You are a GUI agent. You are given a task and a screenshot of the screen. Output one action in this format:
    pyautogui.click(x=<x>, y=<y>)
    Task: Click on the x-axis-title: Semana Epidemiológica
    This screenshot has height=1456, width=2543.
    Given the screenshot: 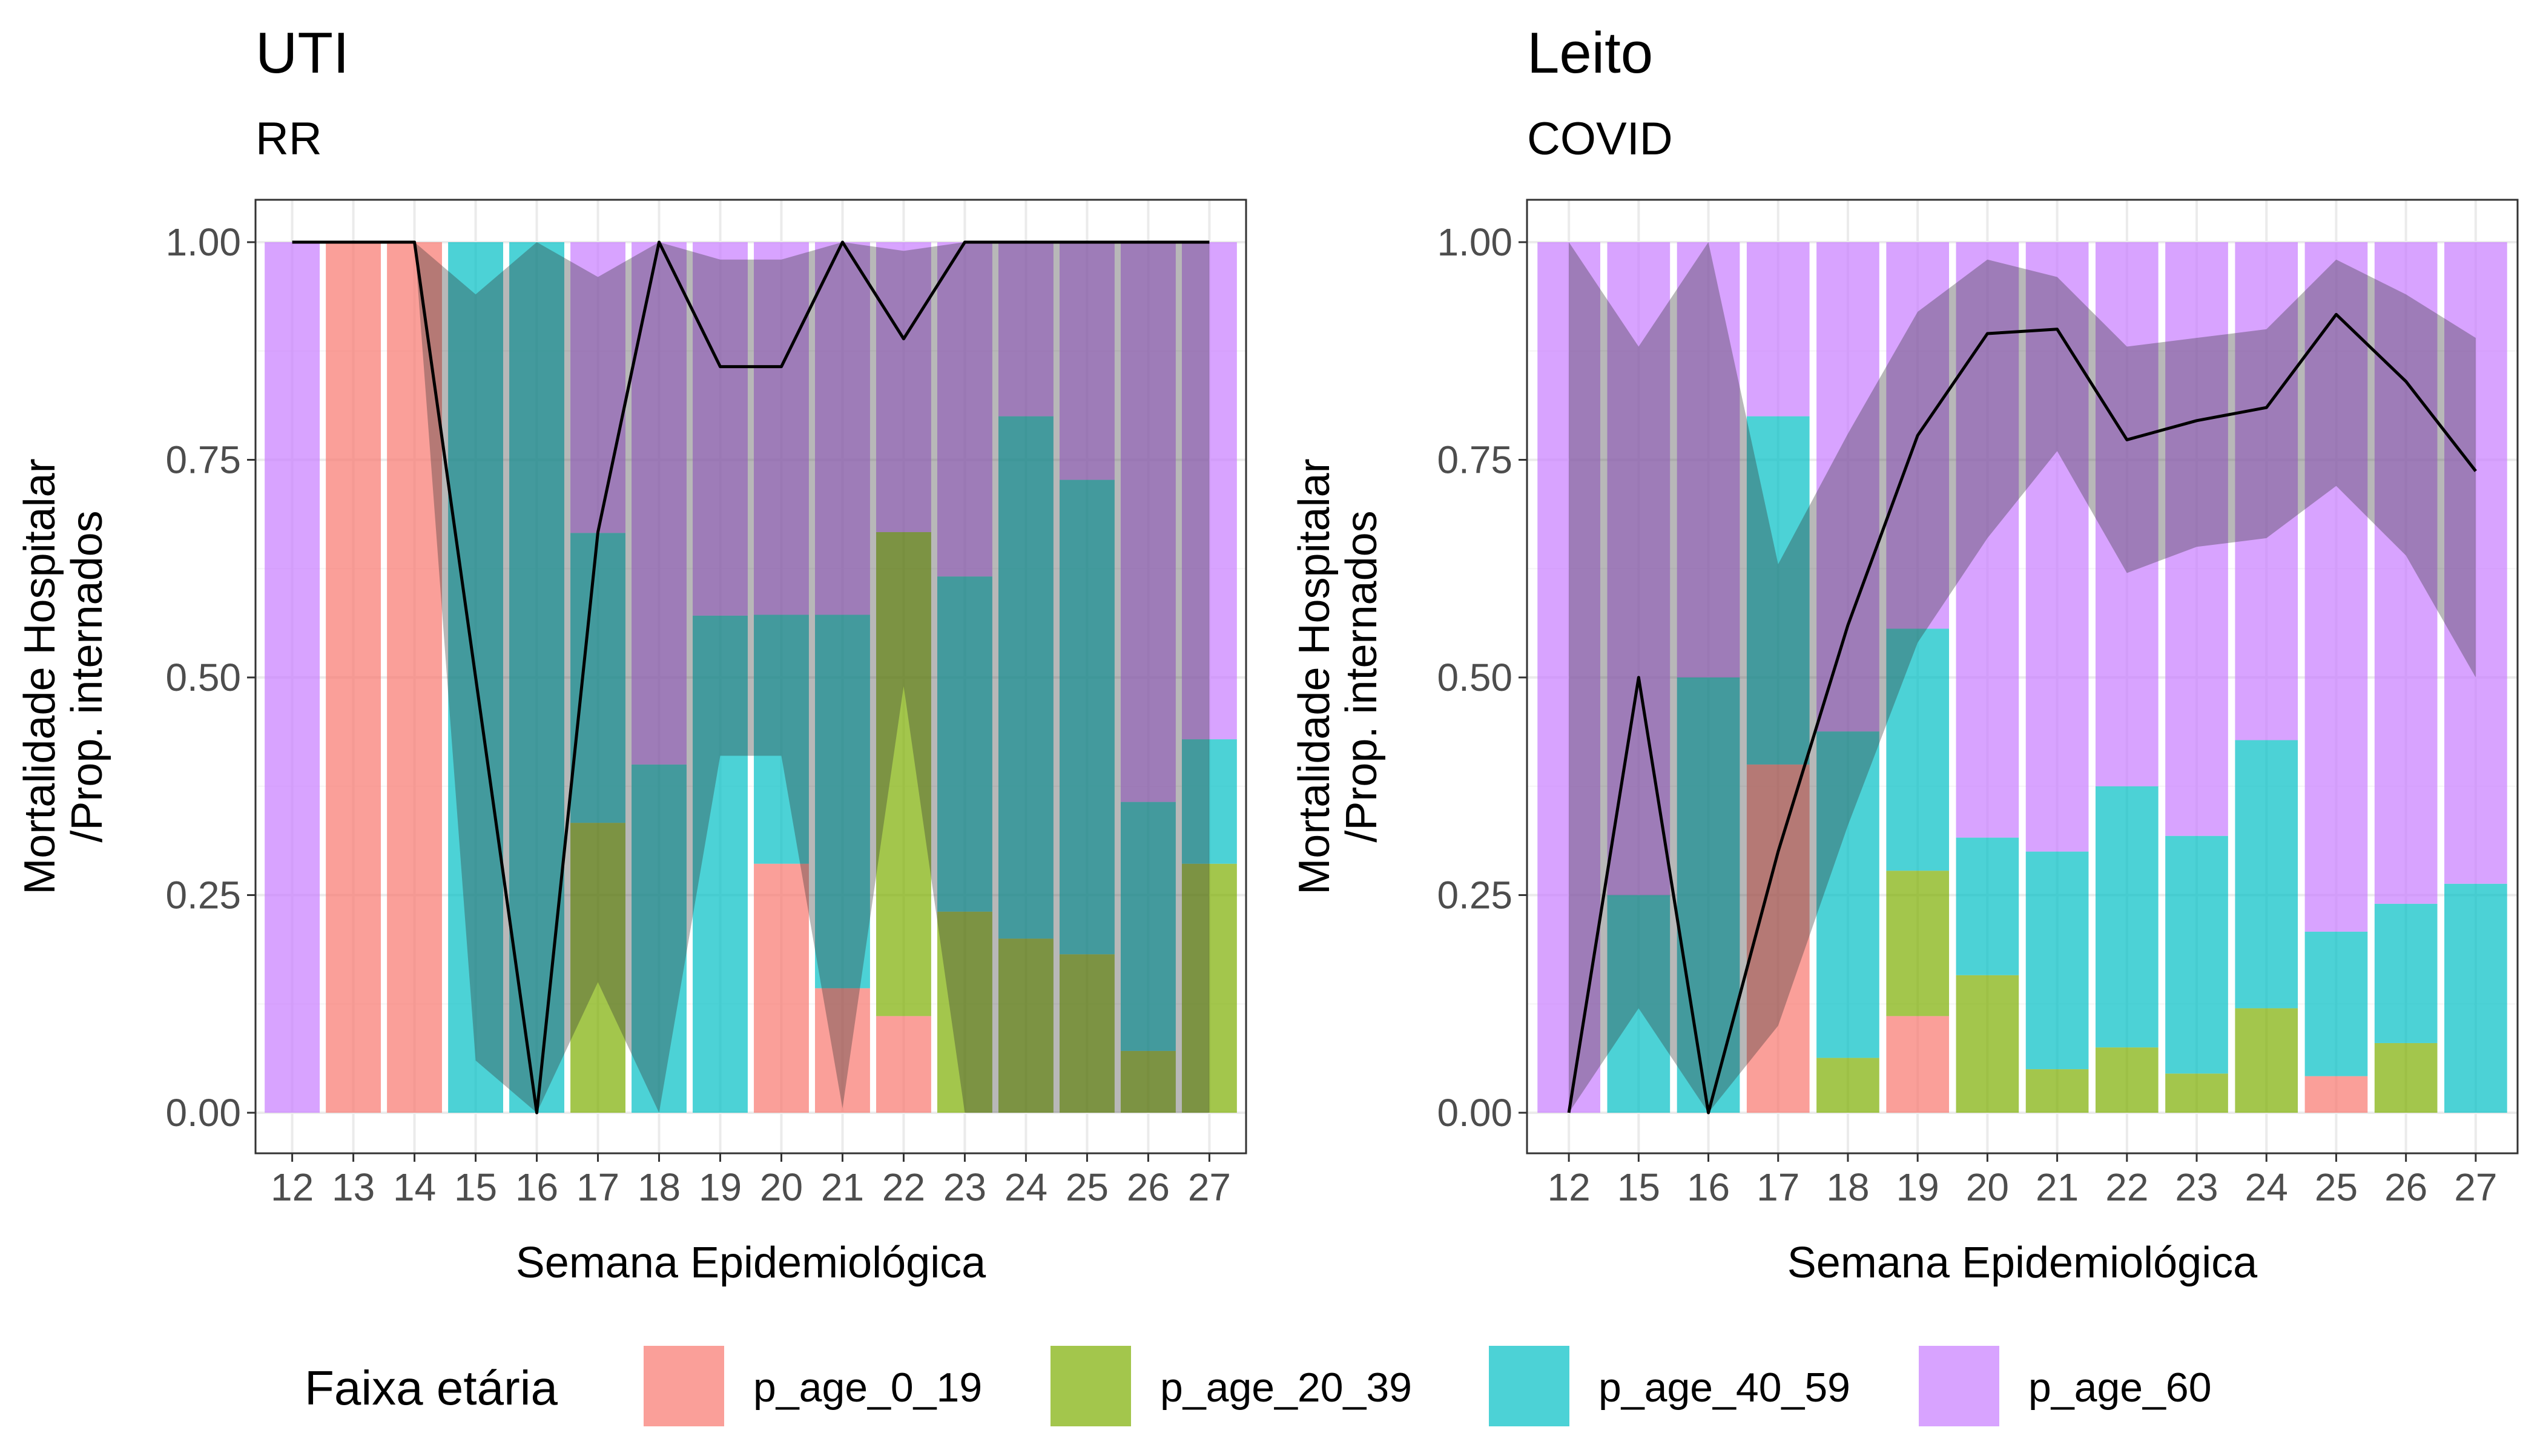 What is the action you would take?
    pyautogui.click(x=2022, y=1263)
    